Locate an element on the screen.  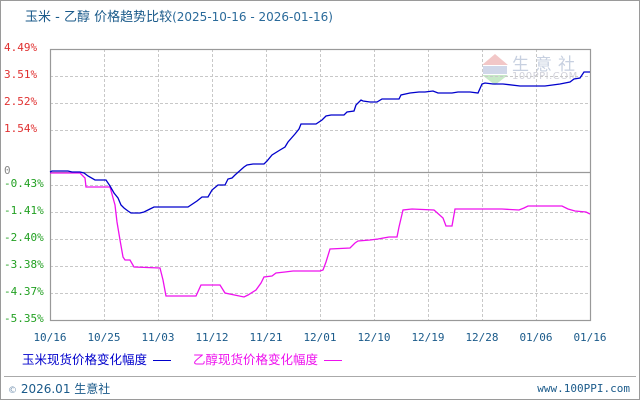
legend-label-corn: 玉米现货价格变化幅度 is located at coordinates (85, 359).